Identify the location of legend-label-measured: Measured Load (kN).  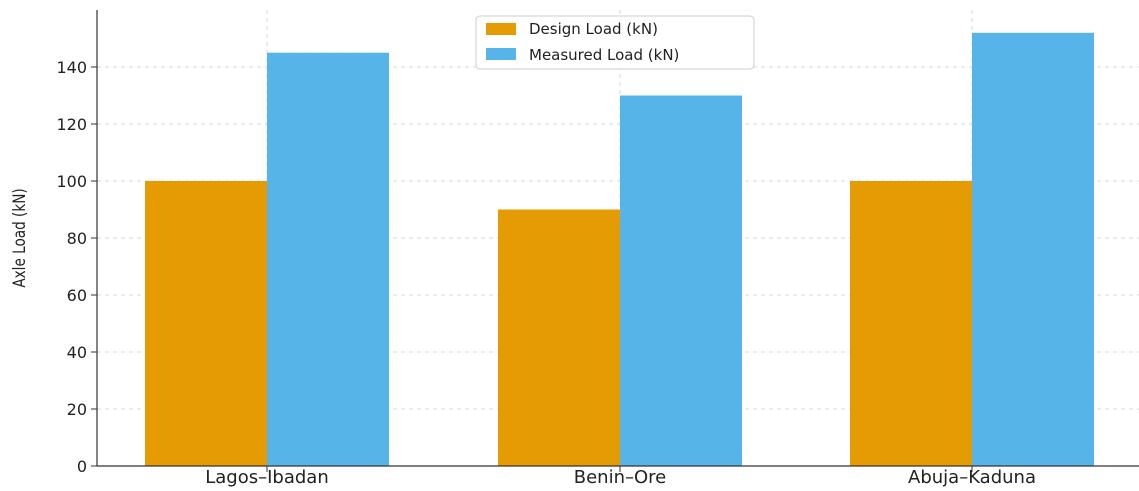
(604, 55).